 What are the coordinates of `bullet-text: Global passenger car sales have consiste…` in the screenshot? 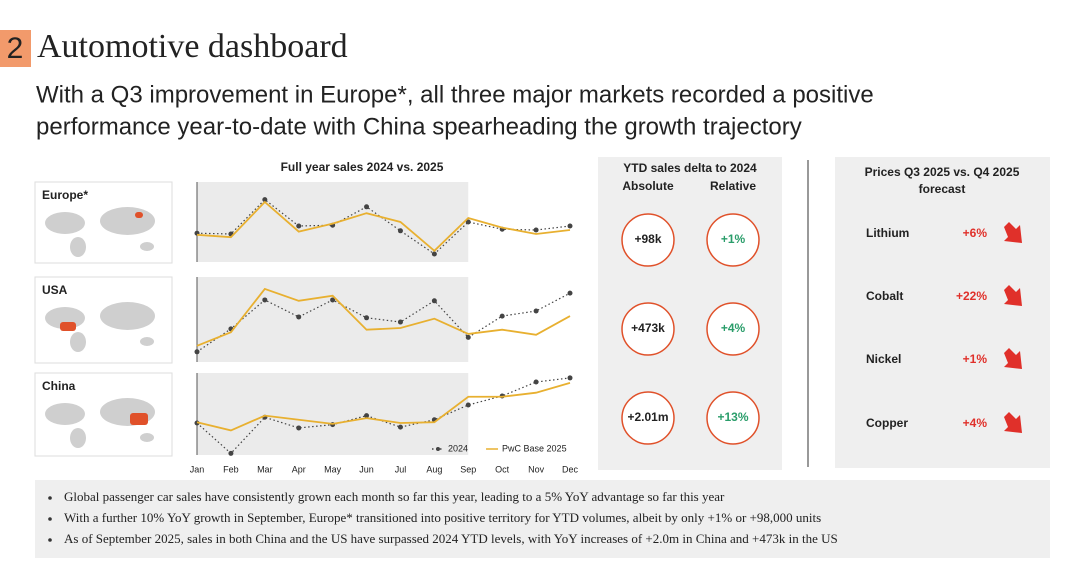 It's located at (394, 496).